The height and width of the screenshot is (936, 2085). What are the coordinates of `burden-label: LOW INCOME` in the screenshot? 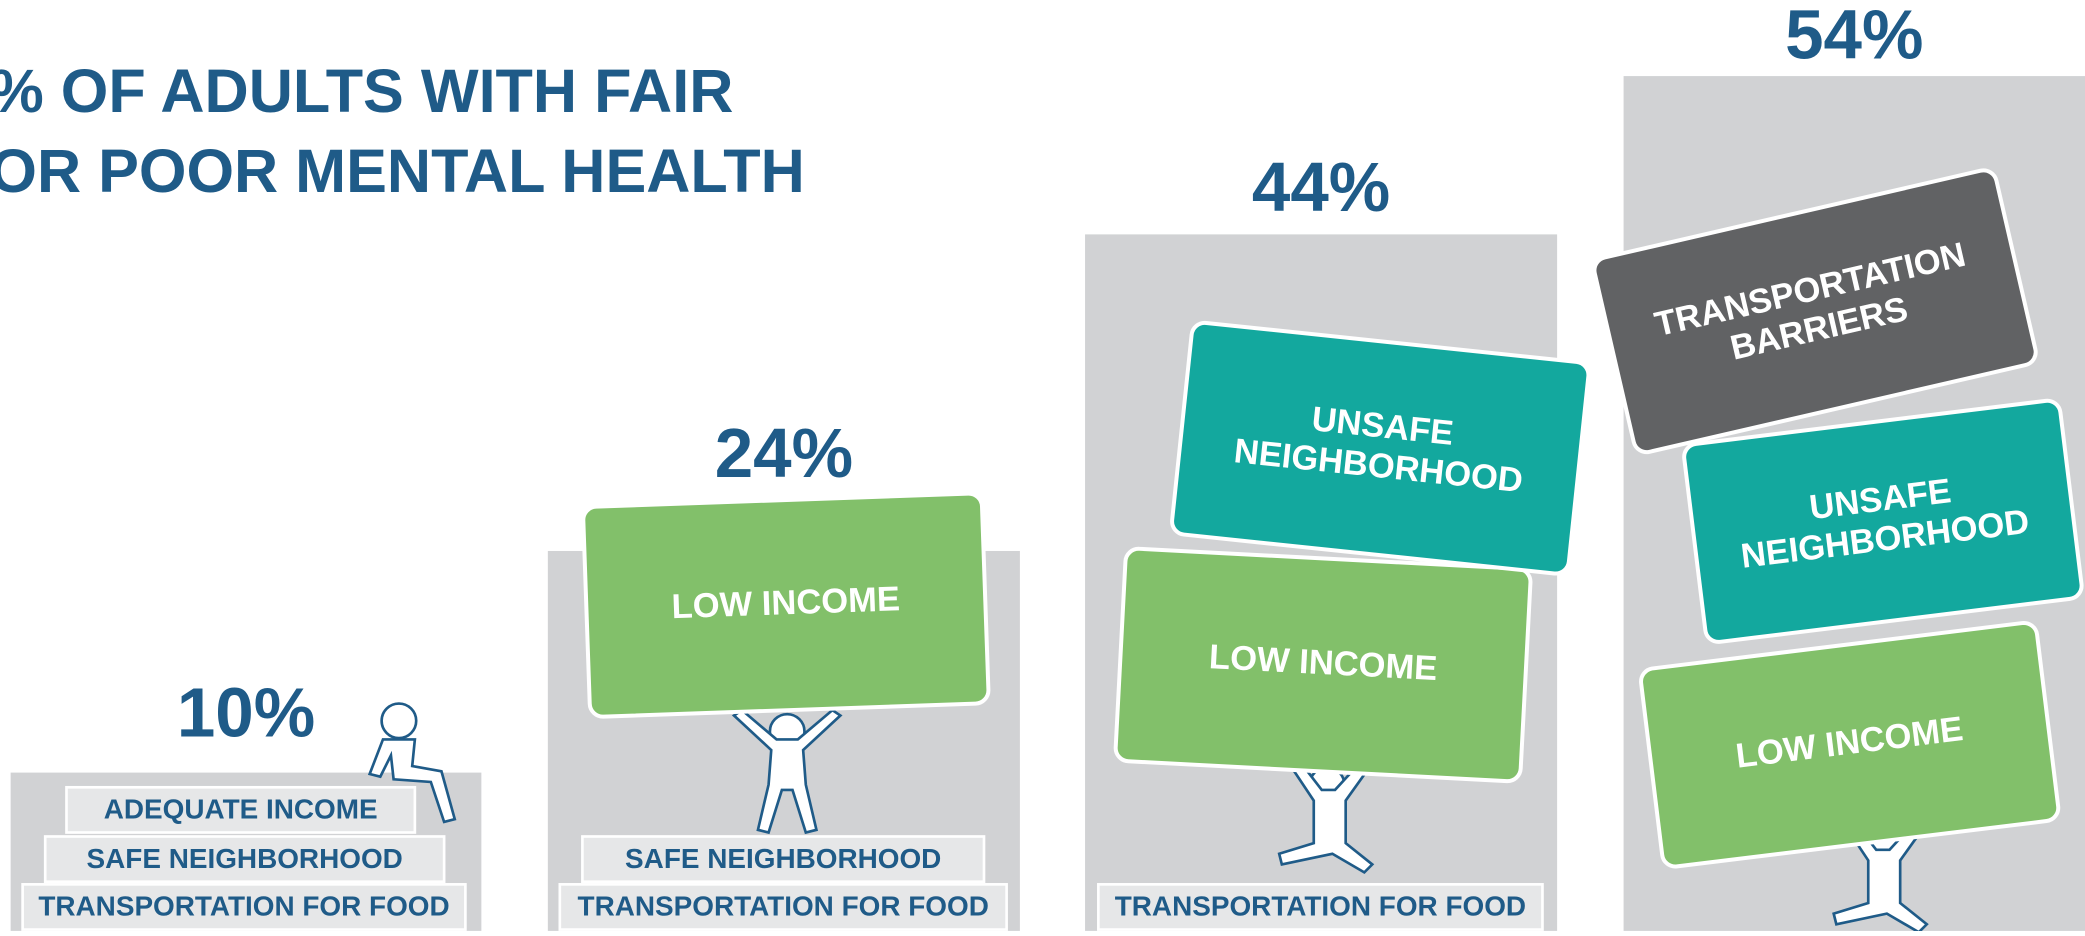 It's located at (786, 603).